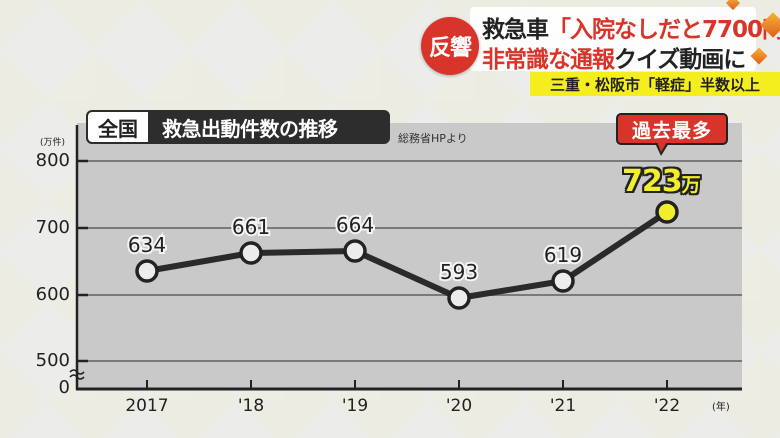 Image resolution: width=780 pixels, height=438 pixels. Describe the element at coordinates (721, 407) in the screenshot. I see `x-axis-unit: (年)` at that location.